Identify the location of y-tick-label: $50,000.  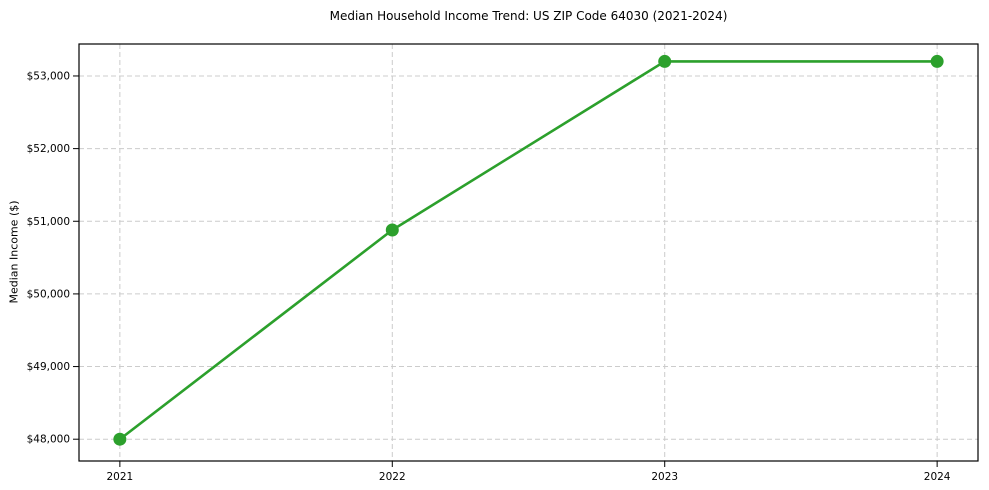
(48, 294).